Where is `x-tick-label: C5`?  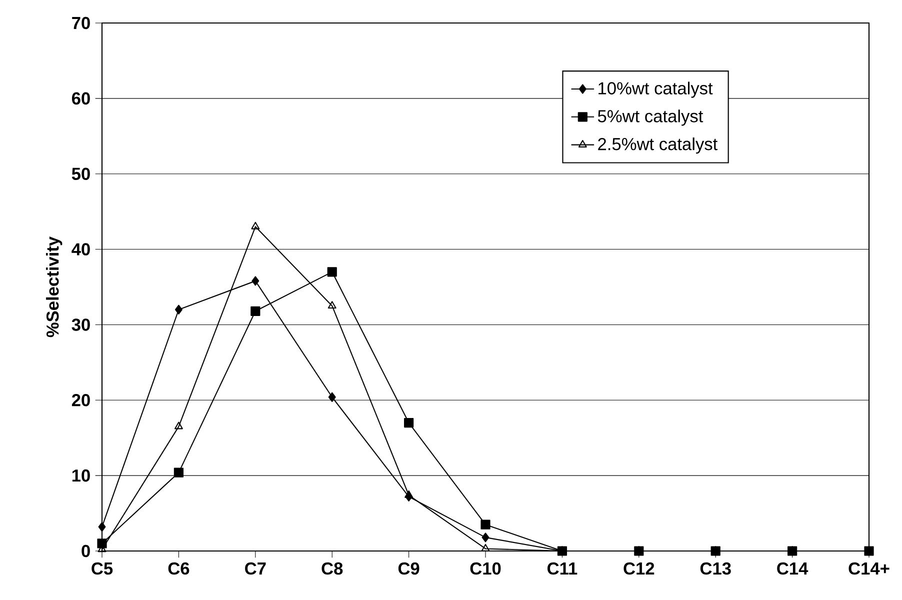
x-tick-label: C5 is located at coordinates (102, 568).